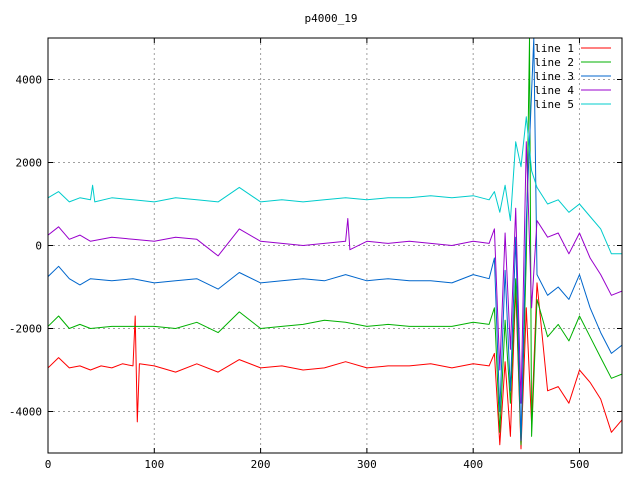 The image size is (640, 480). Describe the element at coordinates (554, 48) in the screenshot. I see `legend-label: line 1` at that location.